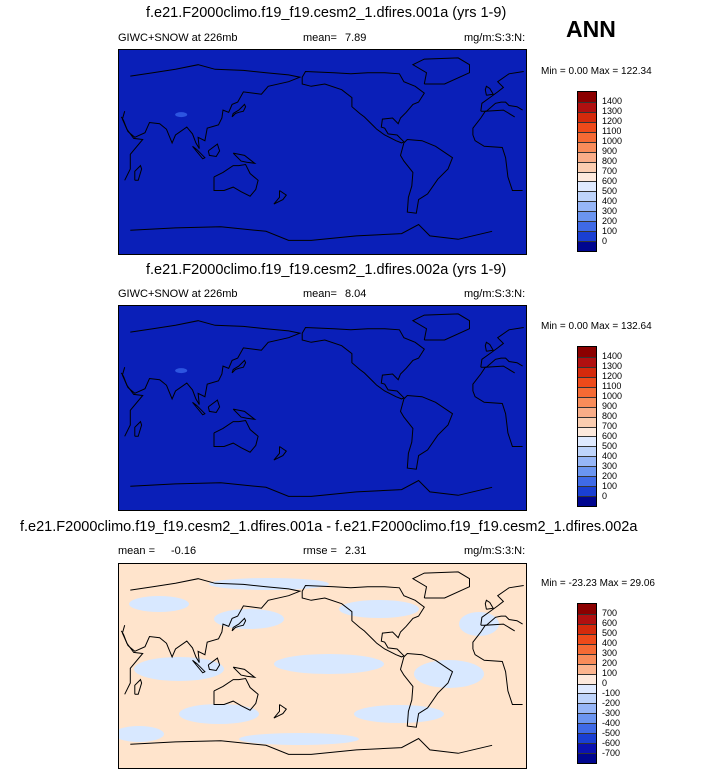  Describe the element at coordinates (612, 385) in the screenshot. I see `colorbar-tick-label: 1100` at that location.